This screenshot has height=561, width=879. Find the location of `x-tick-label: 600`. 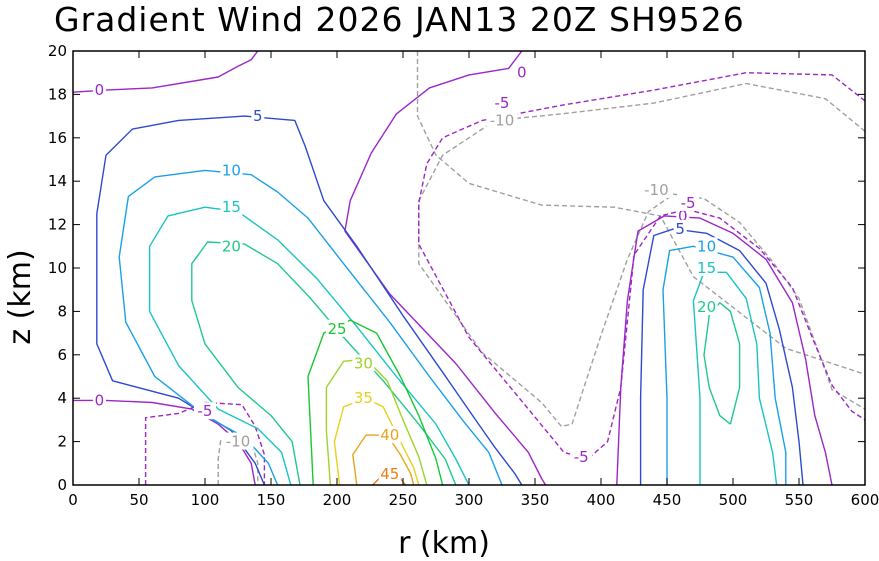

x-tick-label: 600 is located at coordinates (865, 500).